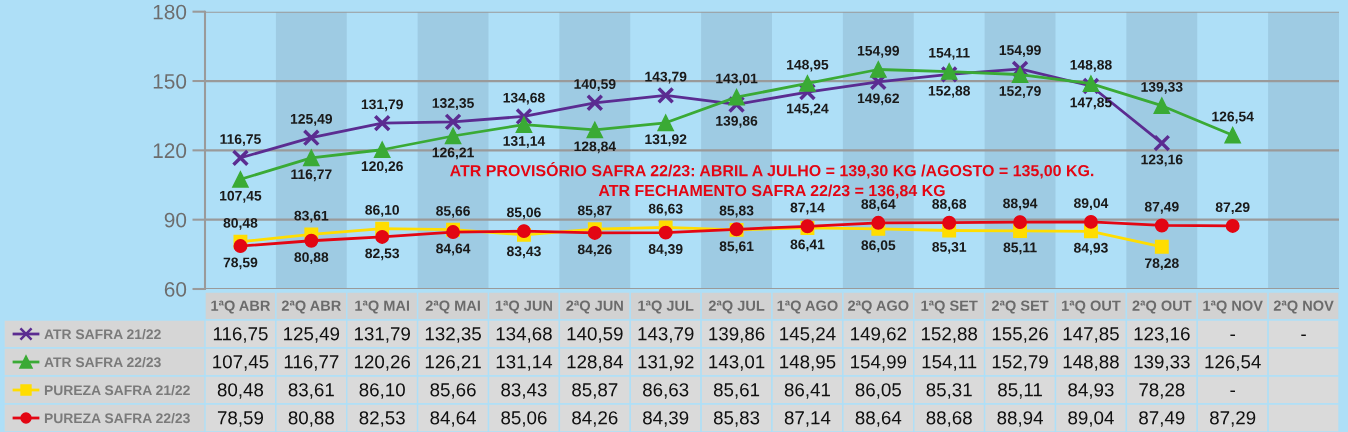 The height and width of the screenshot is (432, 1348). Describe the element at coordinates (453, 249) in the screenshot. I see `text: 84,64` at that location.